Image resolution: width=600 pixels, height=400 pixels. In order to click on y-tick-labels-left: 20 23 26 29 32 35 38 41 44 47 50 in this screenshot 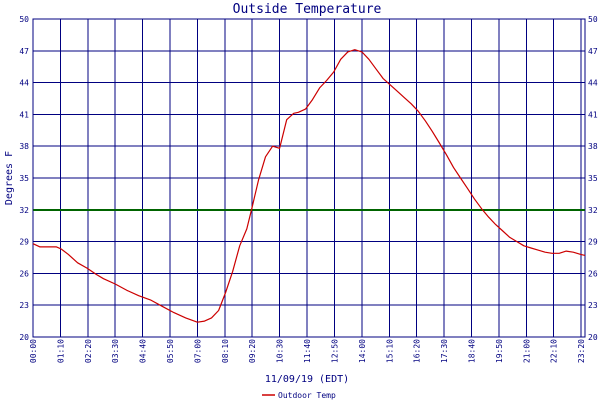, I will do `click(24, 178)`.